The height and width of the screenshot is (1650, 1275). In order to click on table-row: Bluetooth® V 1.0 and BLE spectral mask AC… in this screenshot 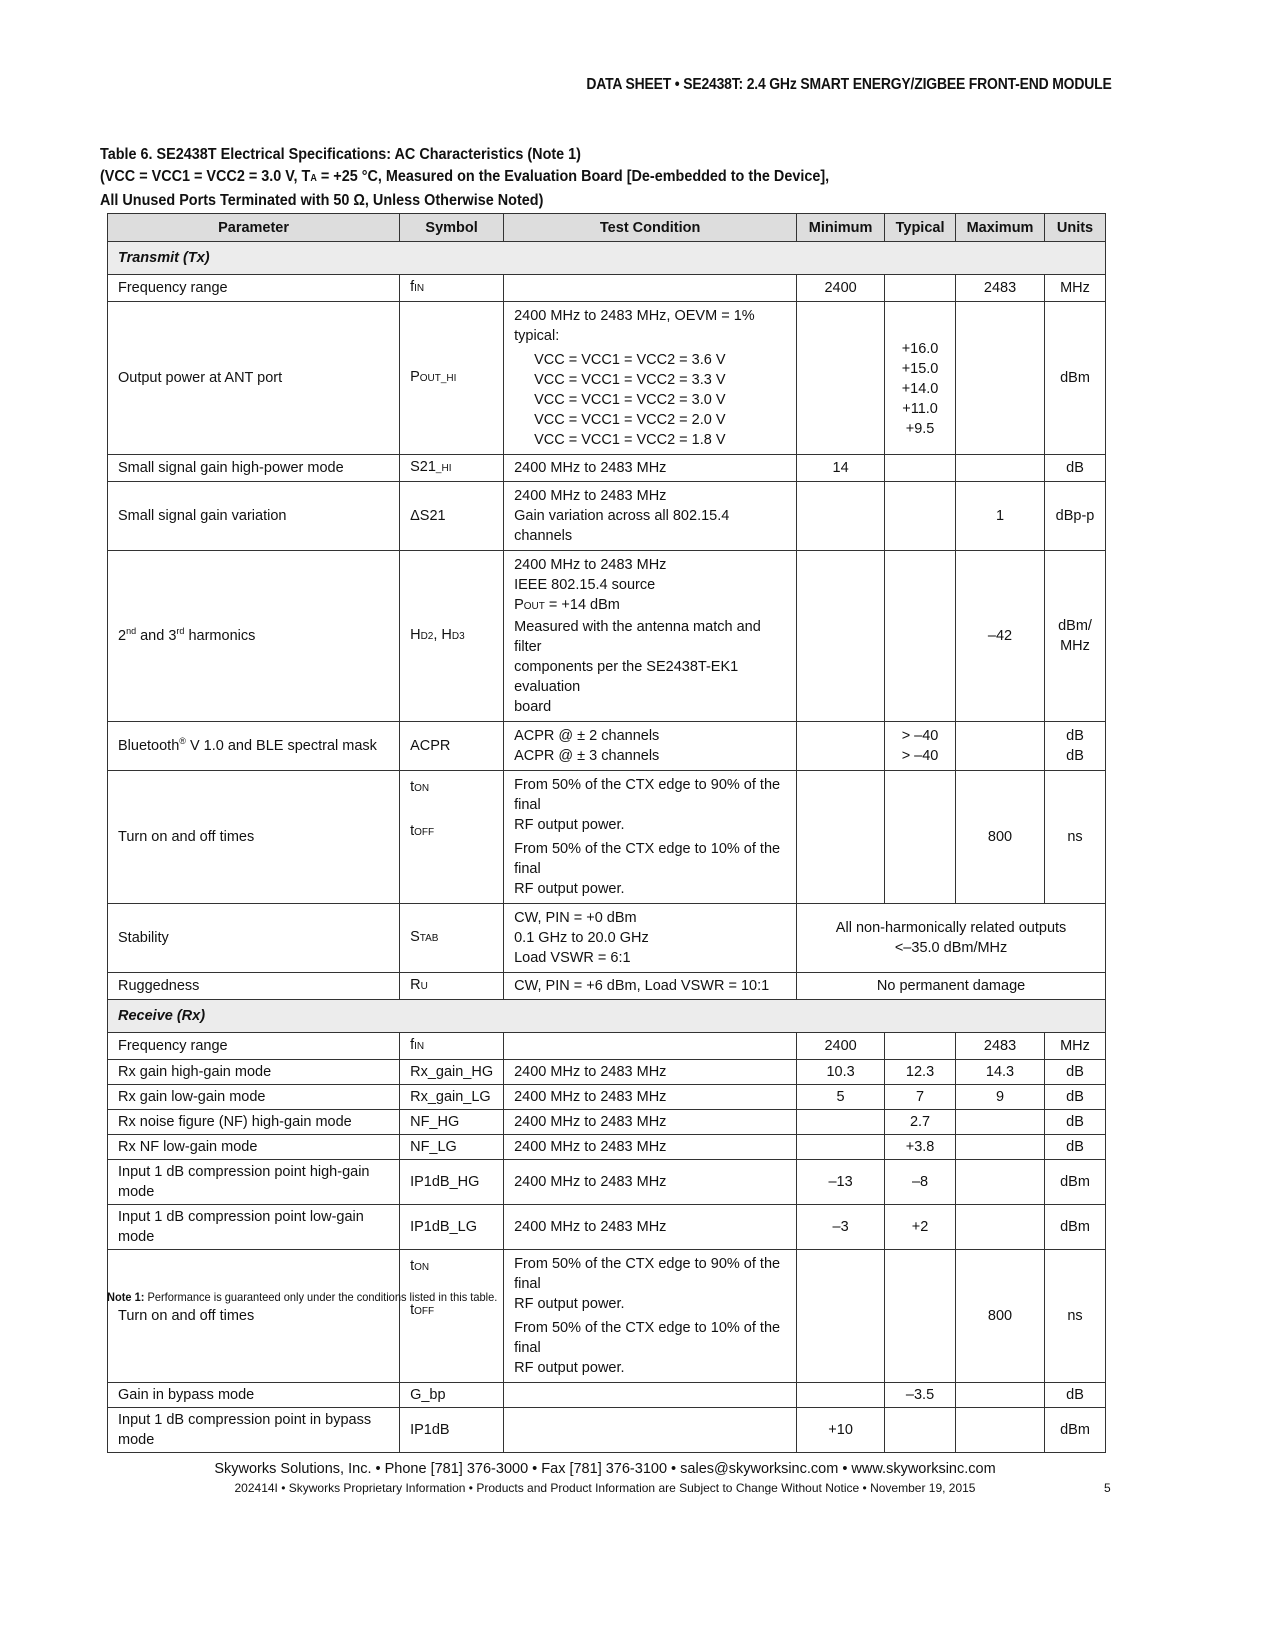, I will do `click(606, 746)`.